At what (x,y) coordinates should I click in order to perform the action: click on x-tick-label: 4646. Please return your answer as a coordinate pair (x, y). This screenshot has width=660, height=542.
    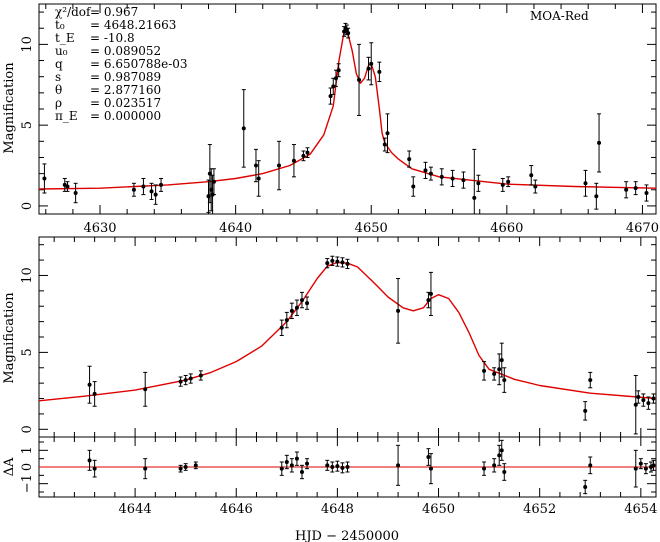
    Looking at the image, I should click on (236, 509).